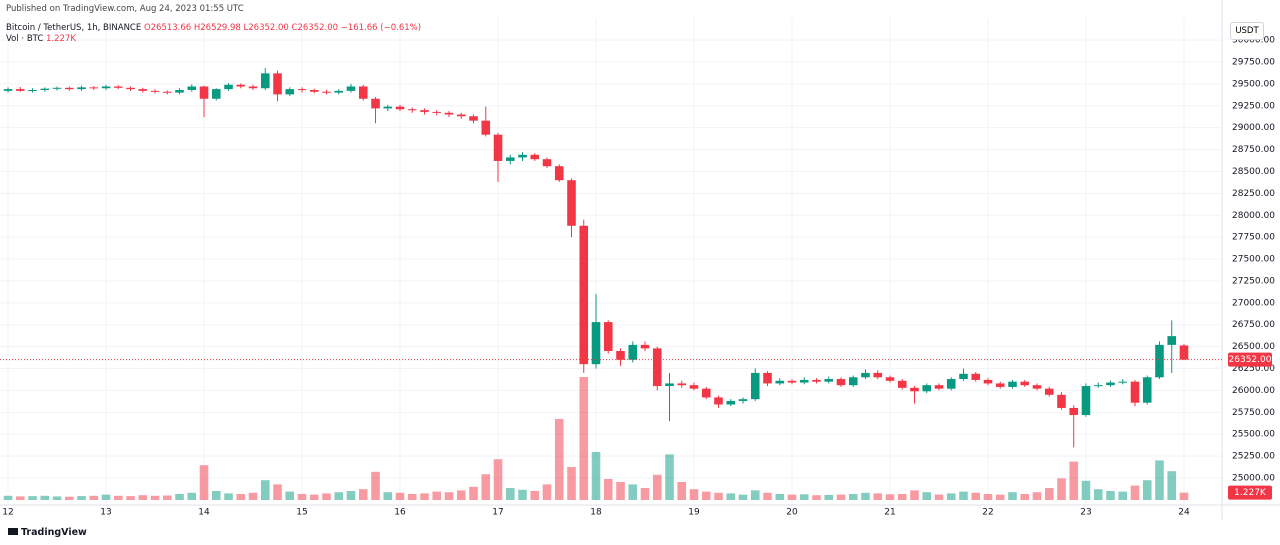 The width and height of the screenshot is (1280, 545). Describe the element at coordinates (1085, 513) in the screenshot. I see `x-tick-label: 23` at that location.